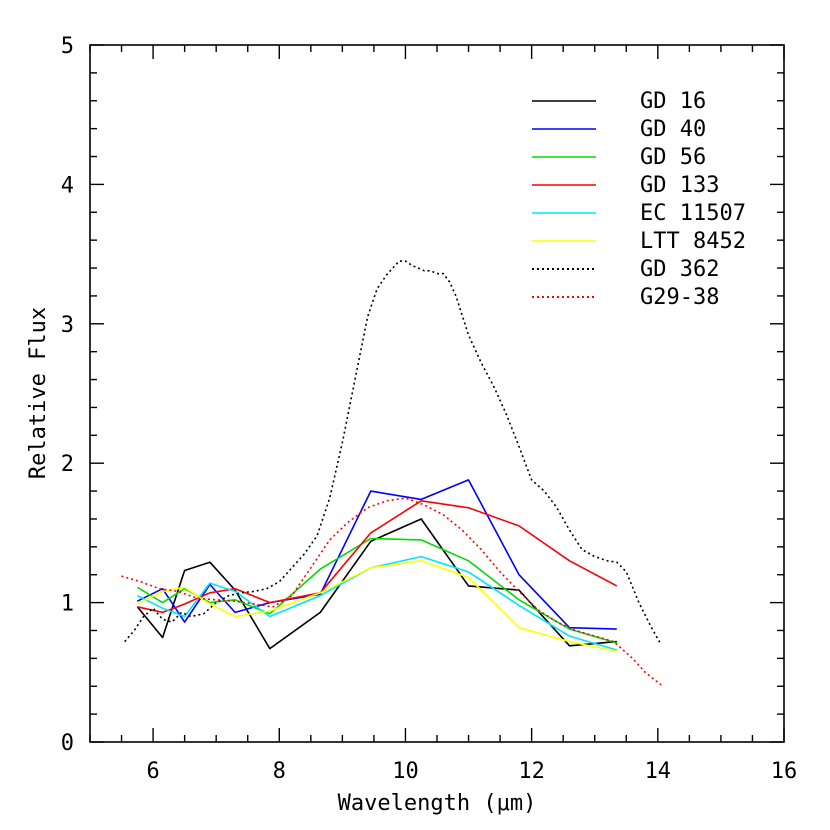  I want to click on x-tick-label: 6, so click(152, 771).